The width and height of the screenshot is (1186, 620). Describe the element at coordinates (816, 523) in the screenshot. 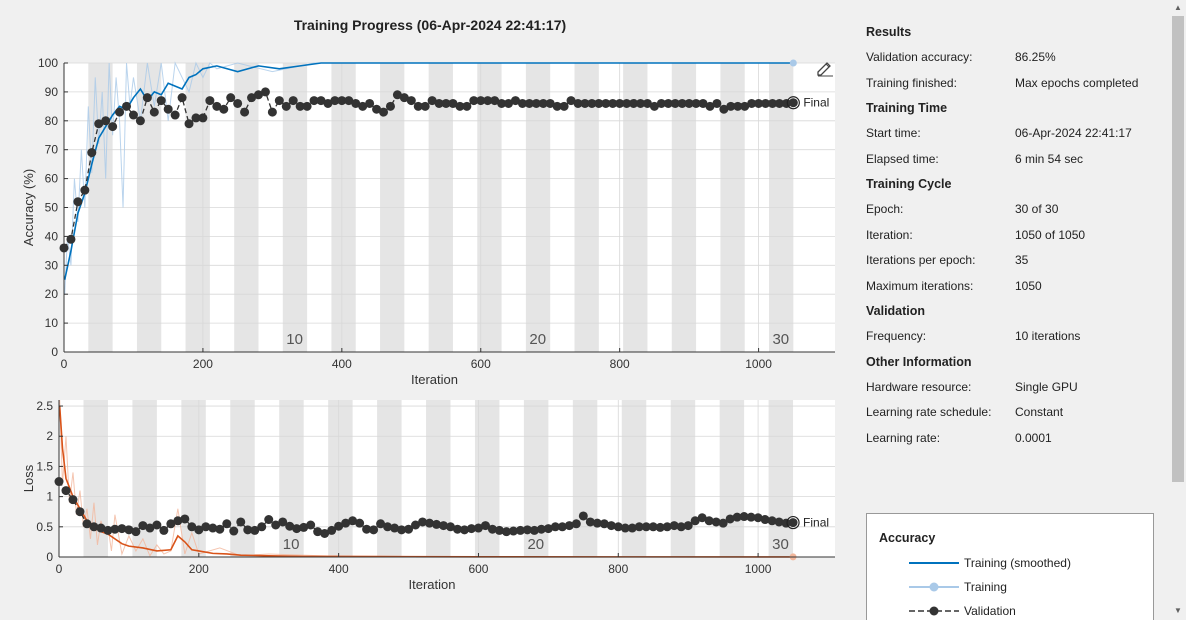

I see `final-label: Final` at that location.